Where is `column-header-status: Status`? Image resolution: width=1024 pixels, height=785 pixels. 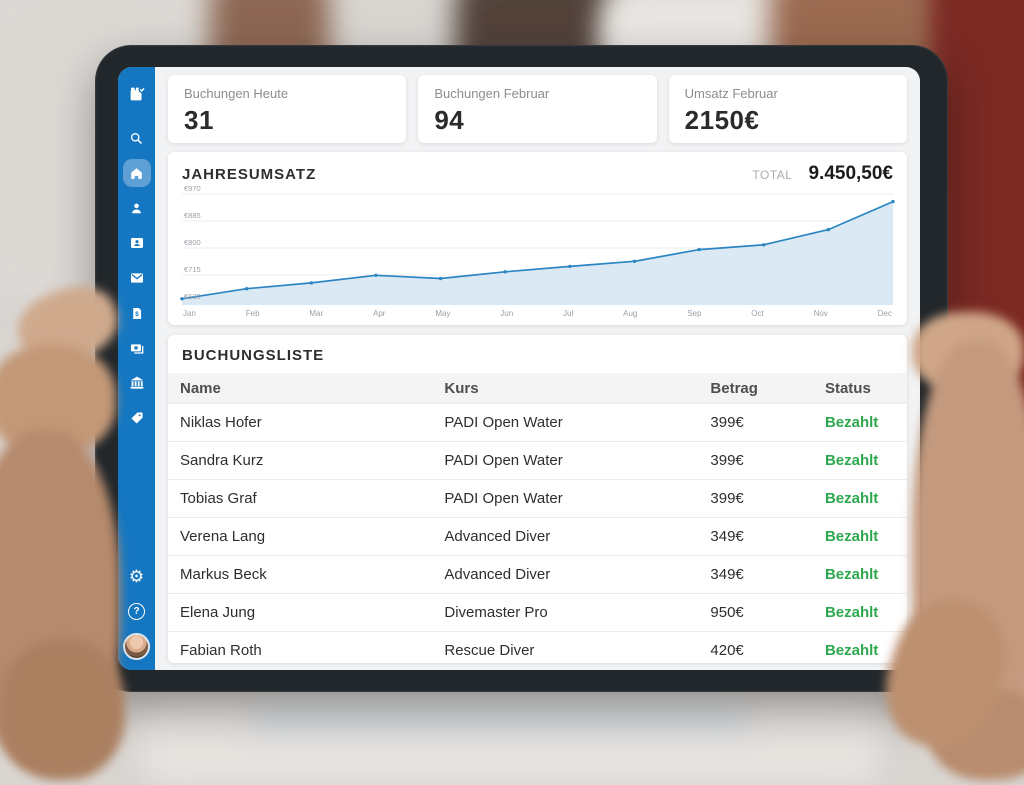
column-header-status: Status is located at coordinates (847, 388).